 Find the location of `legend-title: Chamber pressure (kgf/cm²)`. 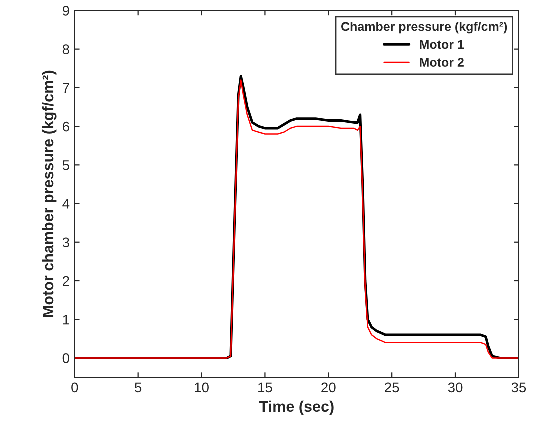

legend-title: Chamber pressure (kgf/cm²) is located at coordinates (425, 28).